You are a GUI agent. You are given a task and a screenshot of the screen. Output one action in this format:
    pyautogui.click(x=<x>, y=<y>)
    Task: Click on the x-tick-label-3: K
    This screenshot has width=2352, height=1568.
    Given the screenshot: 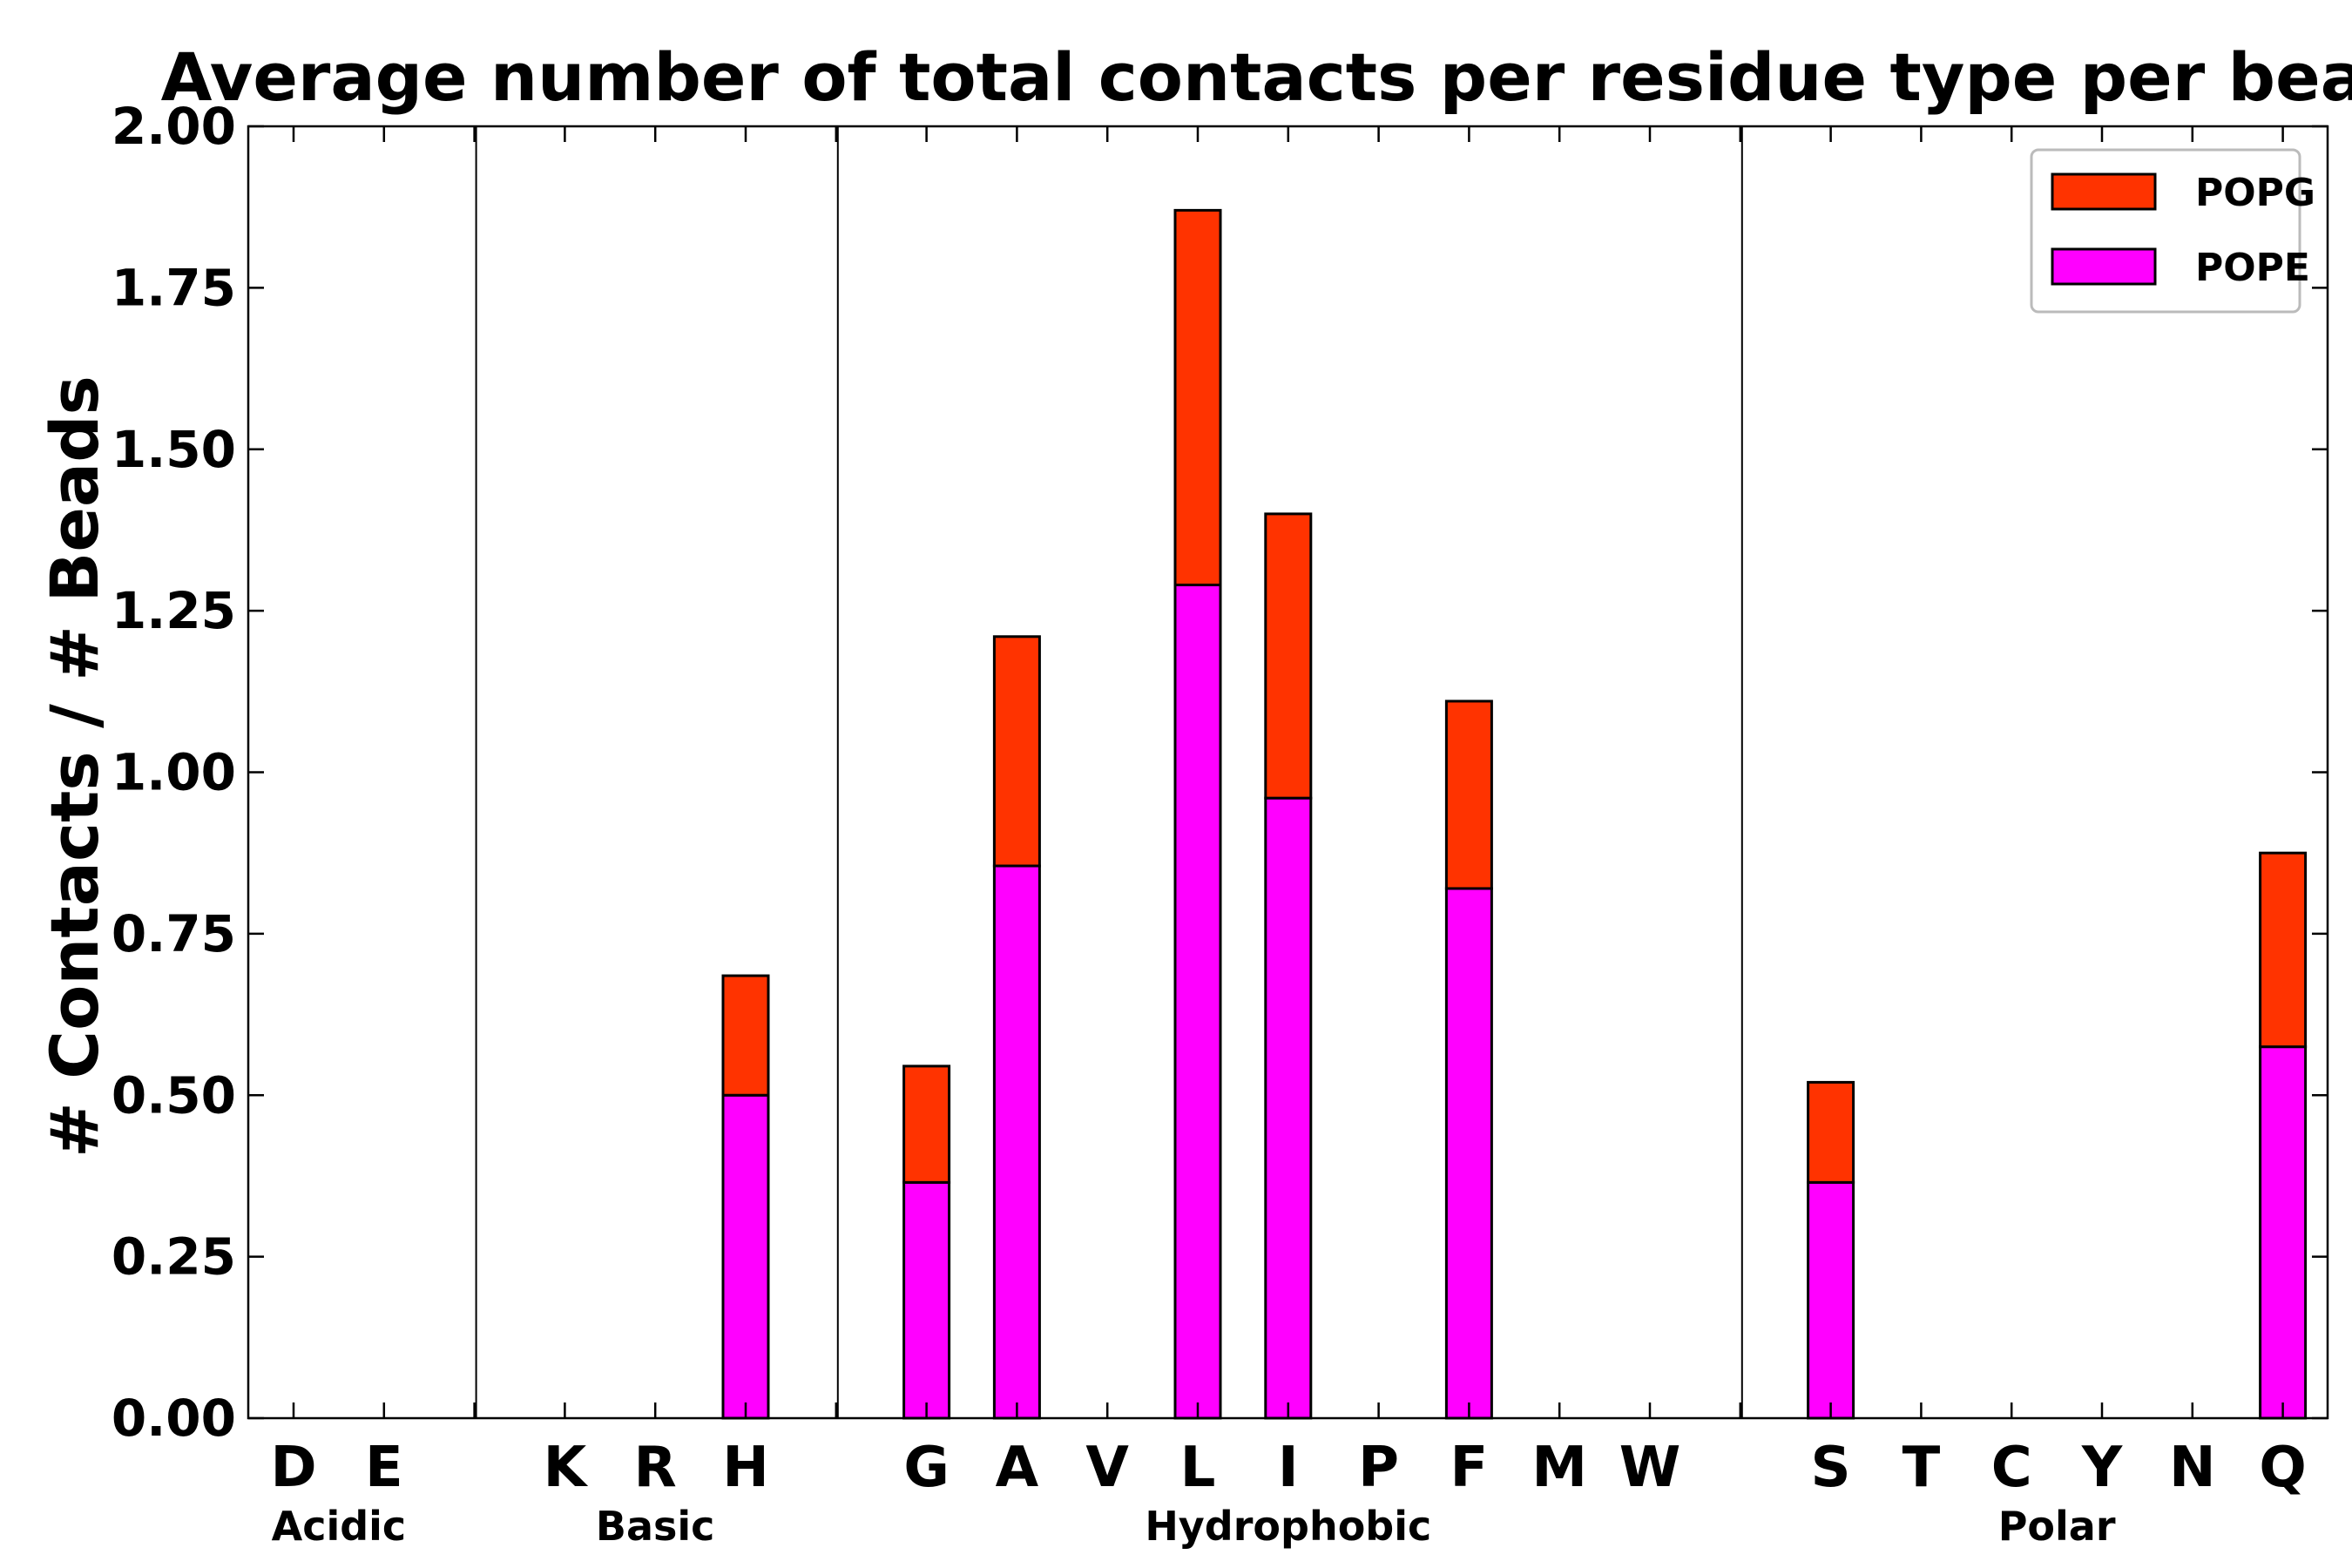 What is the action you would take?
    pyautogui.click(x=566, y=1468)
    